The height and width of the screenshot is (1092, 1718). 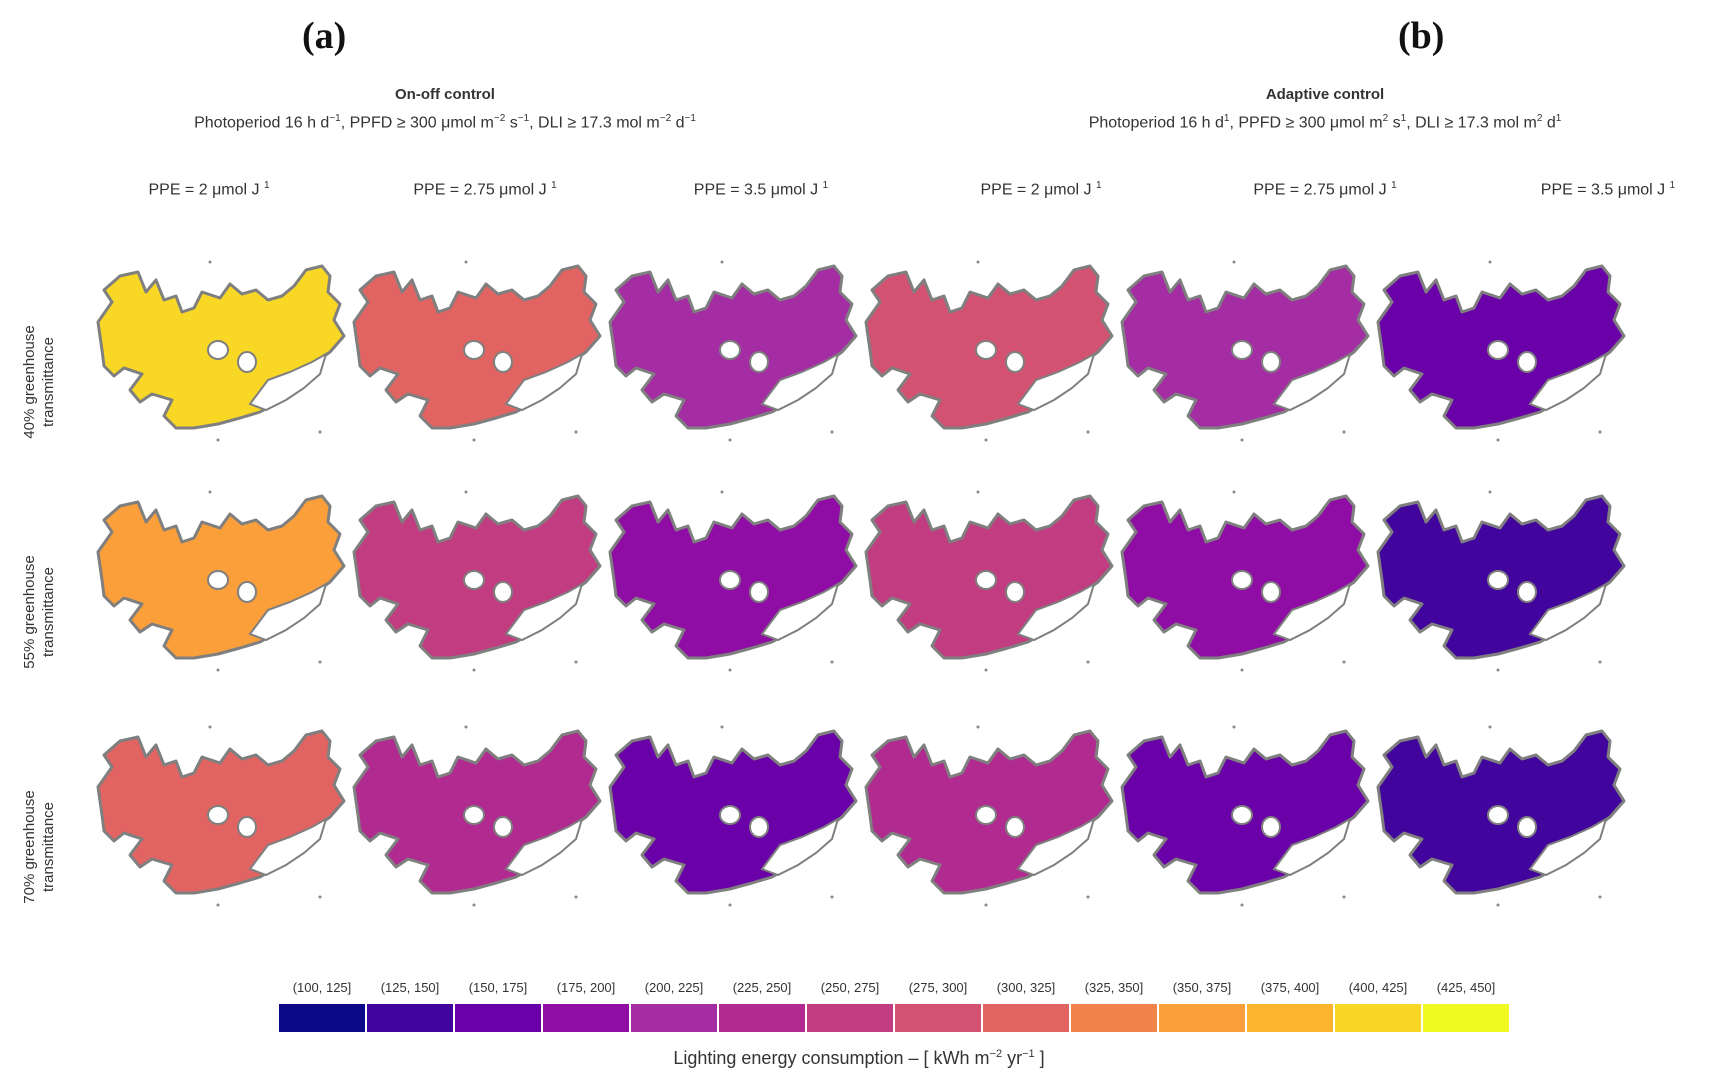 What do you see at coordinates (1378, 987) in the screenshot?
I see `legend-tick-label: (400, 425]` at bounding box center [1378, 987].